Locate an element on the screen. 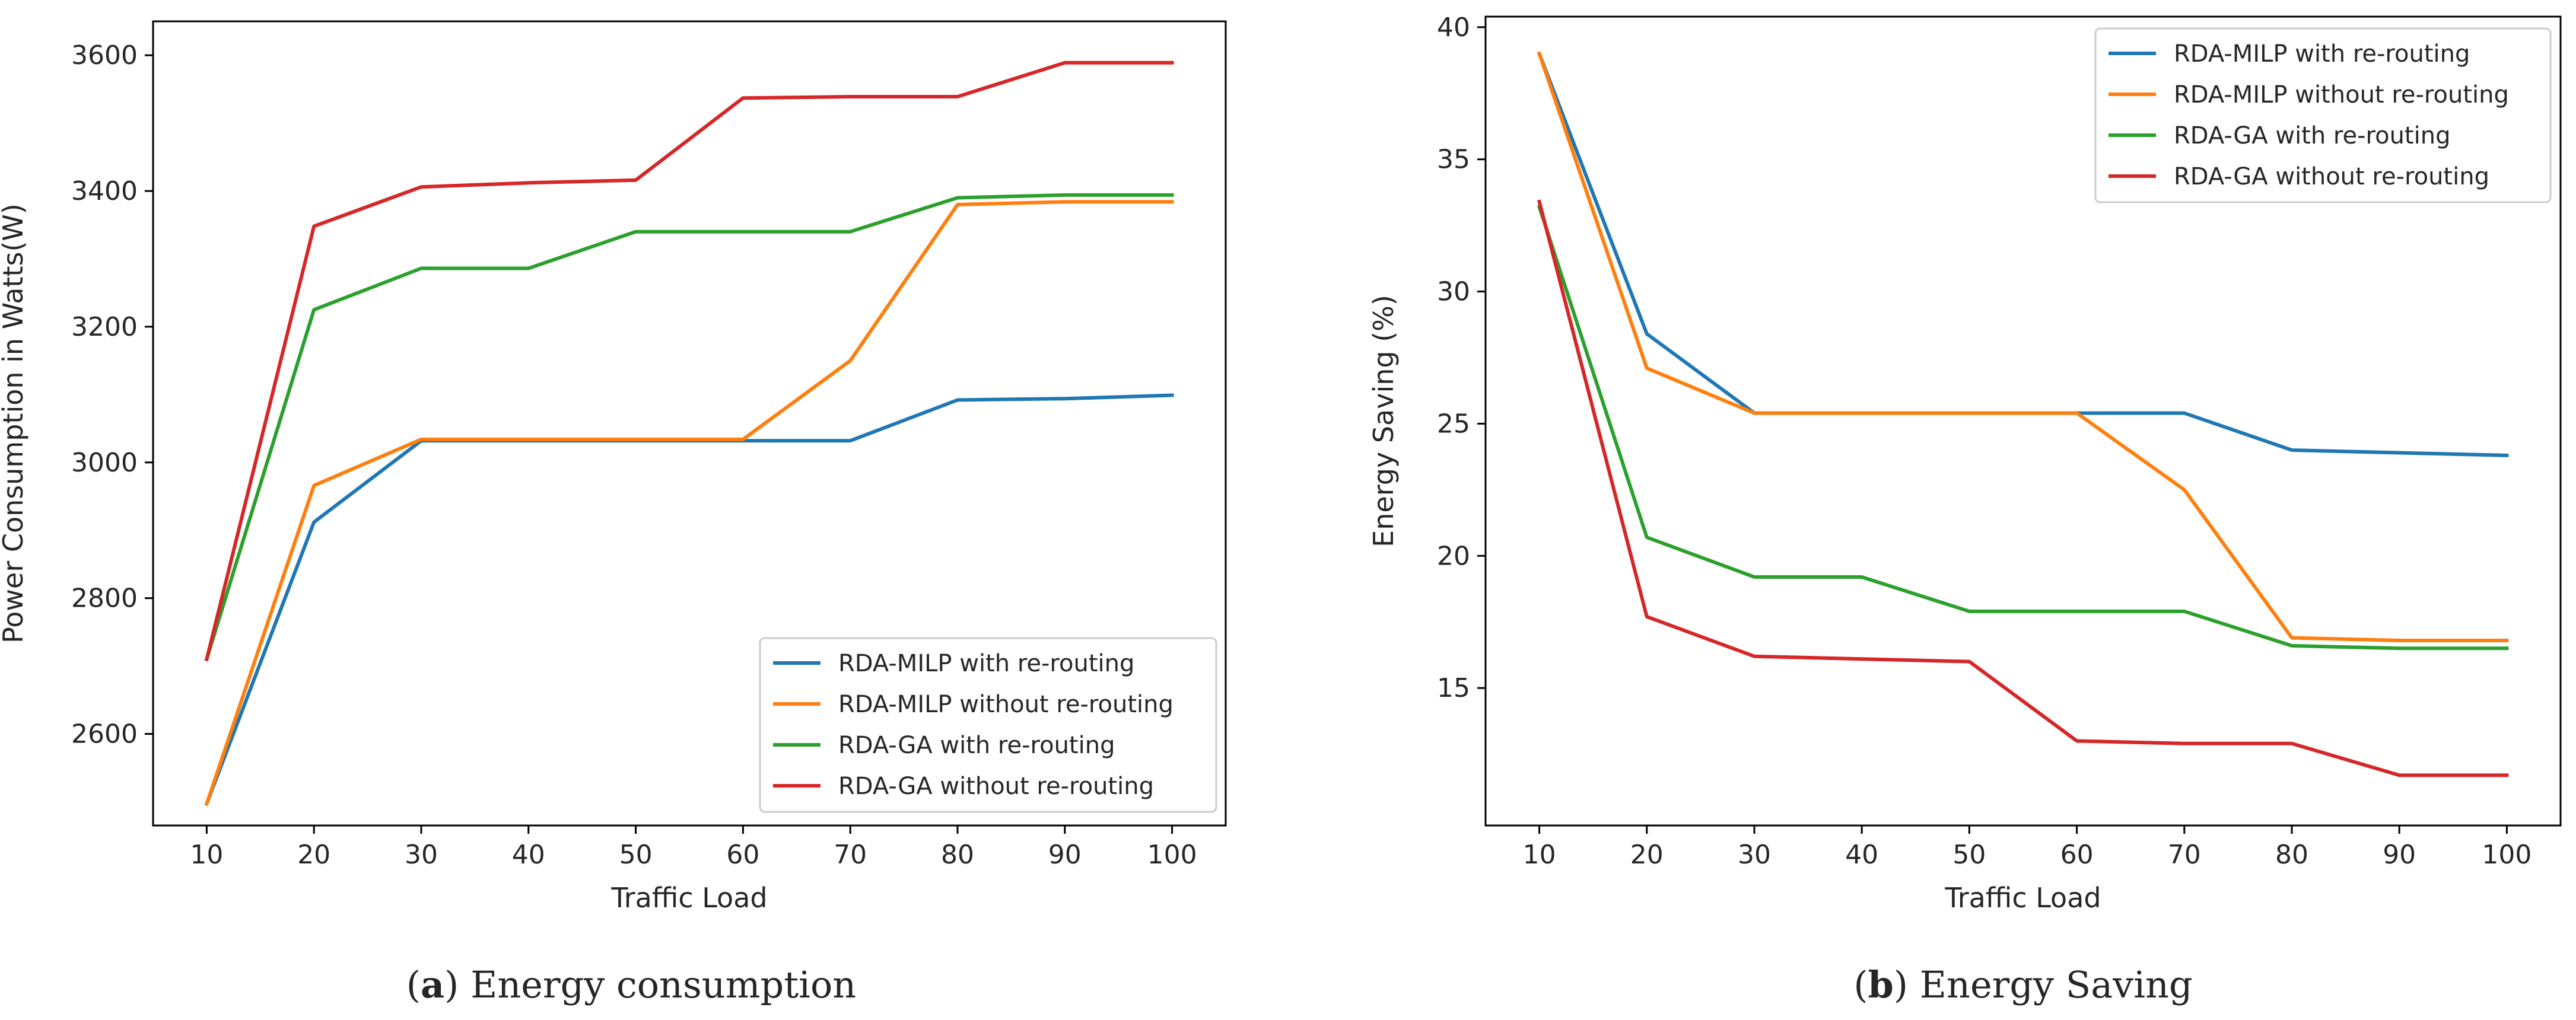  y-tick-label: 3200 is located at coordinates (104, 327).